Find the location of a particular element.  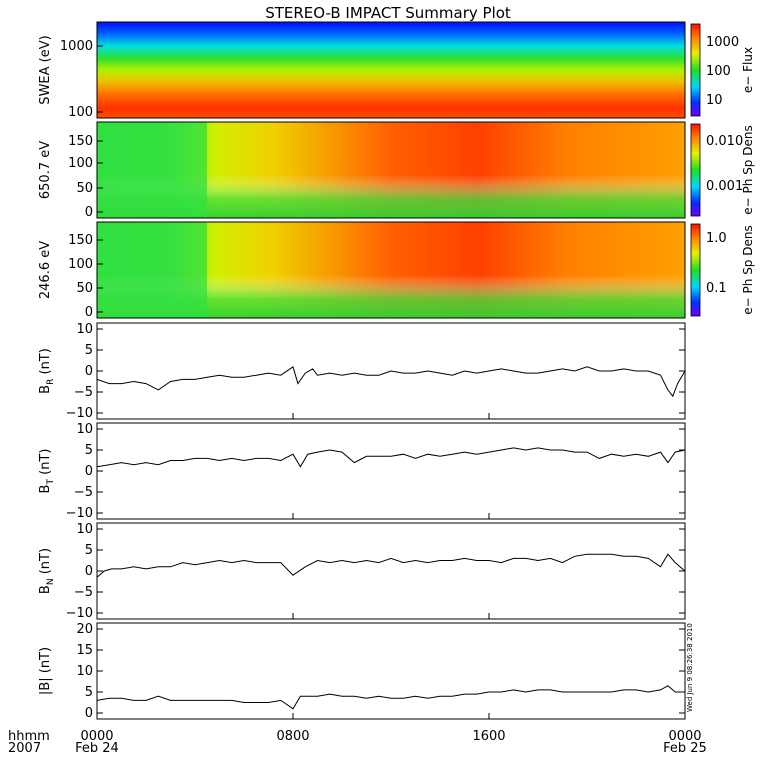

line-panel-BR: 10 5 0 −5 −10 BR (nT) is located at coordinates (362, 371).